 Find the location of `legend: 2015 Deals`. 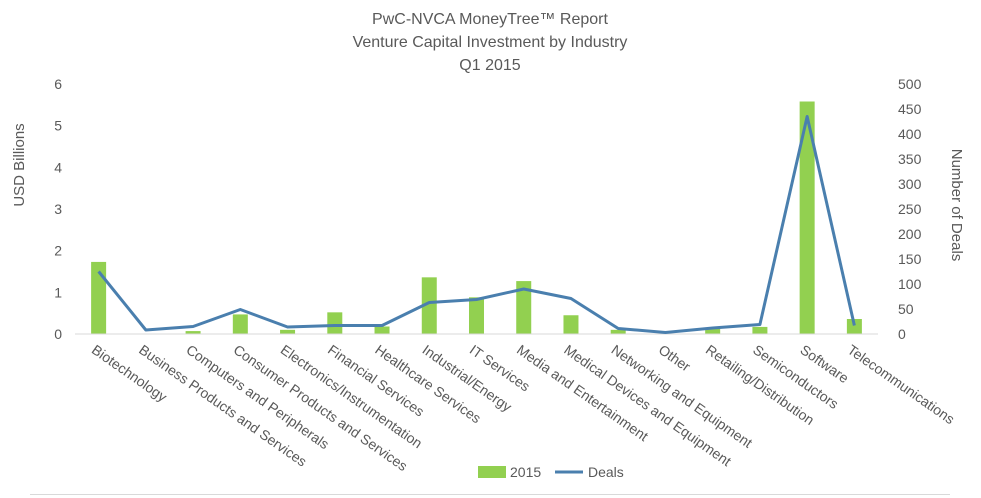

legend: 2015 Deals is located at coordinates (551, 472).